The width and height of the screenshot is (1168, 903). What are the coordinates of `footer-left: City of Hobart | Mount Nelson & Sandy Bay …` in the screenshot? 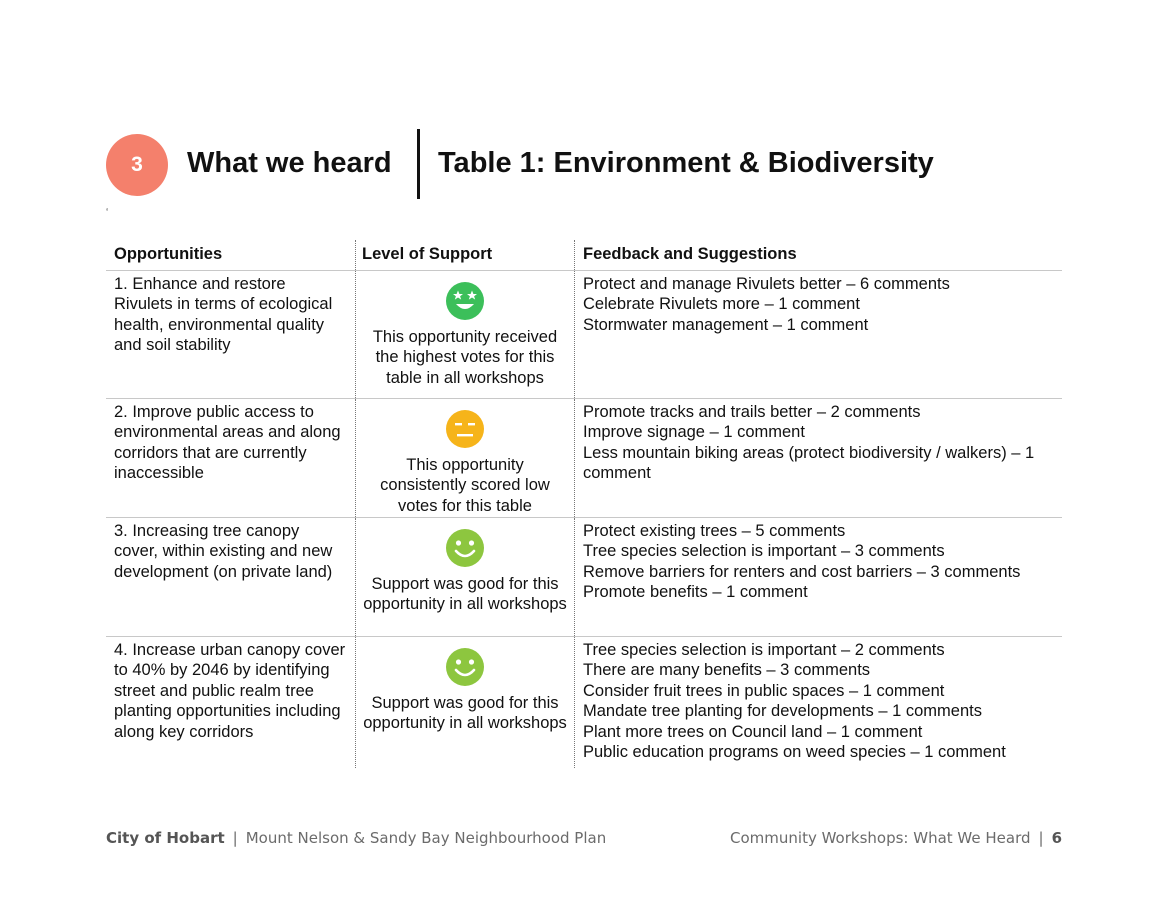 It's located at (356, 838).